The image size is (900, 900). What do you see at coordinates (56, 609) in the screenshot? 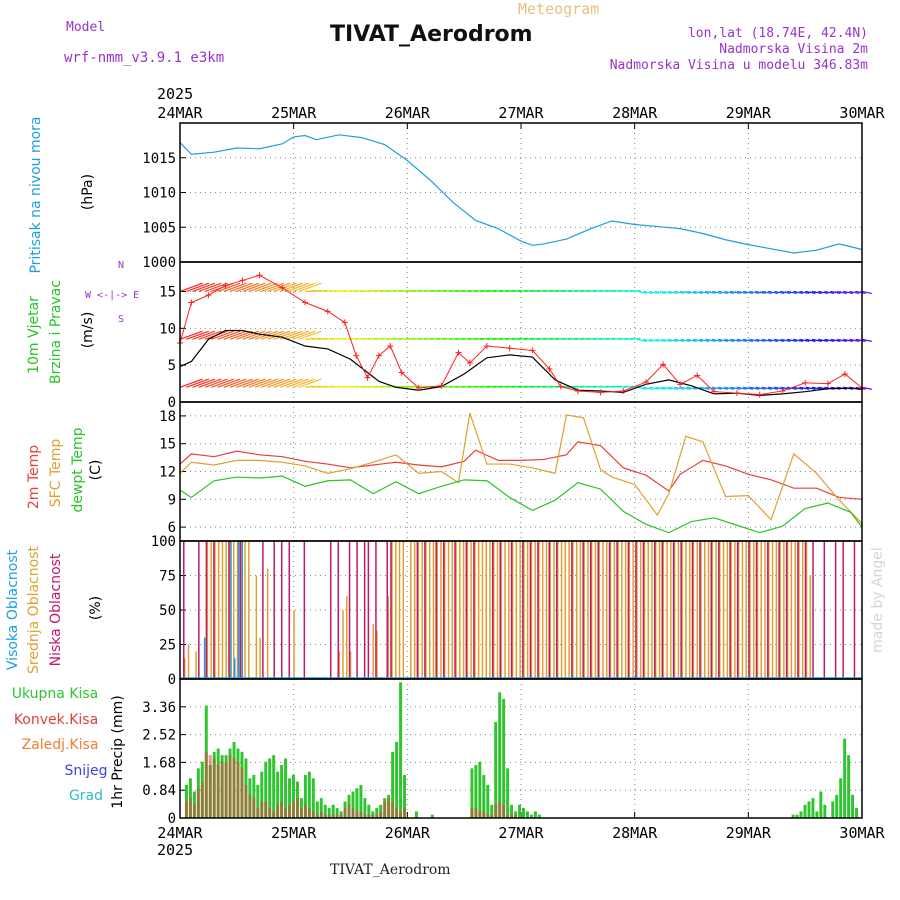
I see `cloud-axis-label-low: Niska Oblacnost` at bounding box center [56, 609].